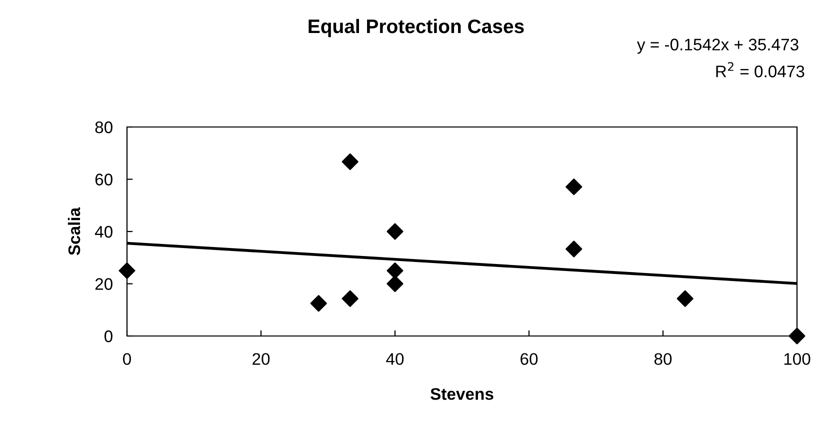 This screenshot has width=823, height=439. What do you see at coordinates (529, 359) in the screenshot?
I see `x-tick-label: 60` at bounding box center [529, 359].